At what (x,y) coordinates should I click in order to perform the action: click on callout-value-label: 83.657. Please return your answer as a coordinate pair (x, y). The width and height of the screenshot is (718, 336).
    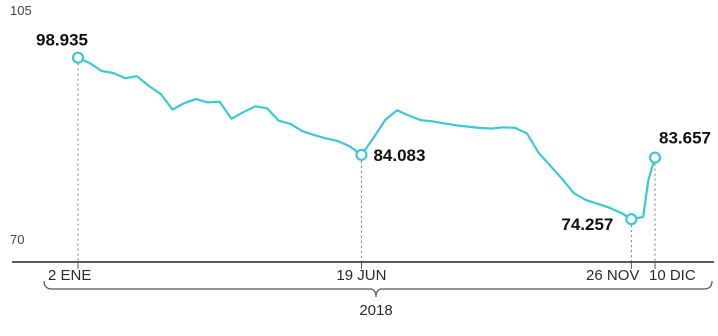
    Looking at the image, I should click on (685, 138).